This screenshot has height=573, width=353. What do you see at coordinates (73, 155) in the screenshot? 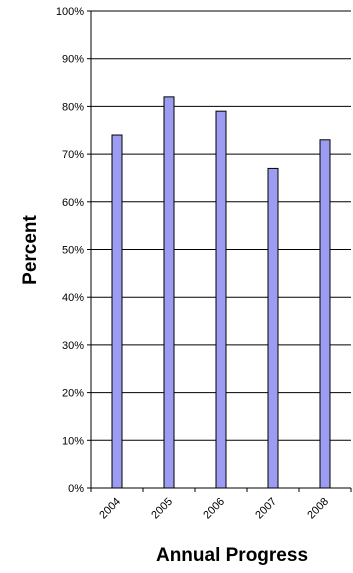
I see `y-tick-label: 70%` at bounding box center [73, 155].